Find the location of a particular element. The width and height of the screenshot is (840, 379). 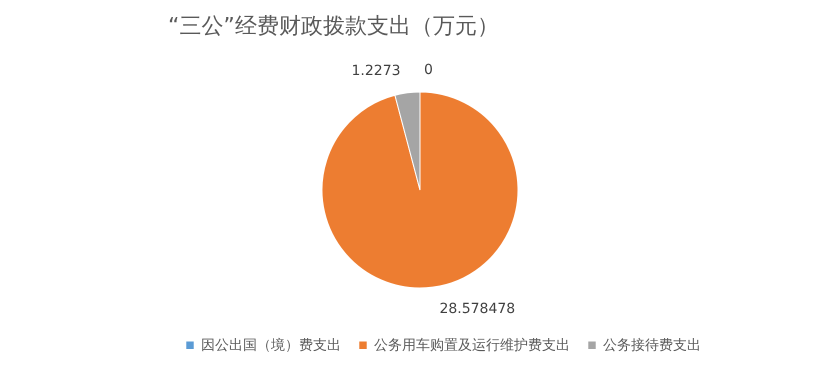

legend-label: 公务用车购置及运行维护费支出 is located at coordinates (472, 345).